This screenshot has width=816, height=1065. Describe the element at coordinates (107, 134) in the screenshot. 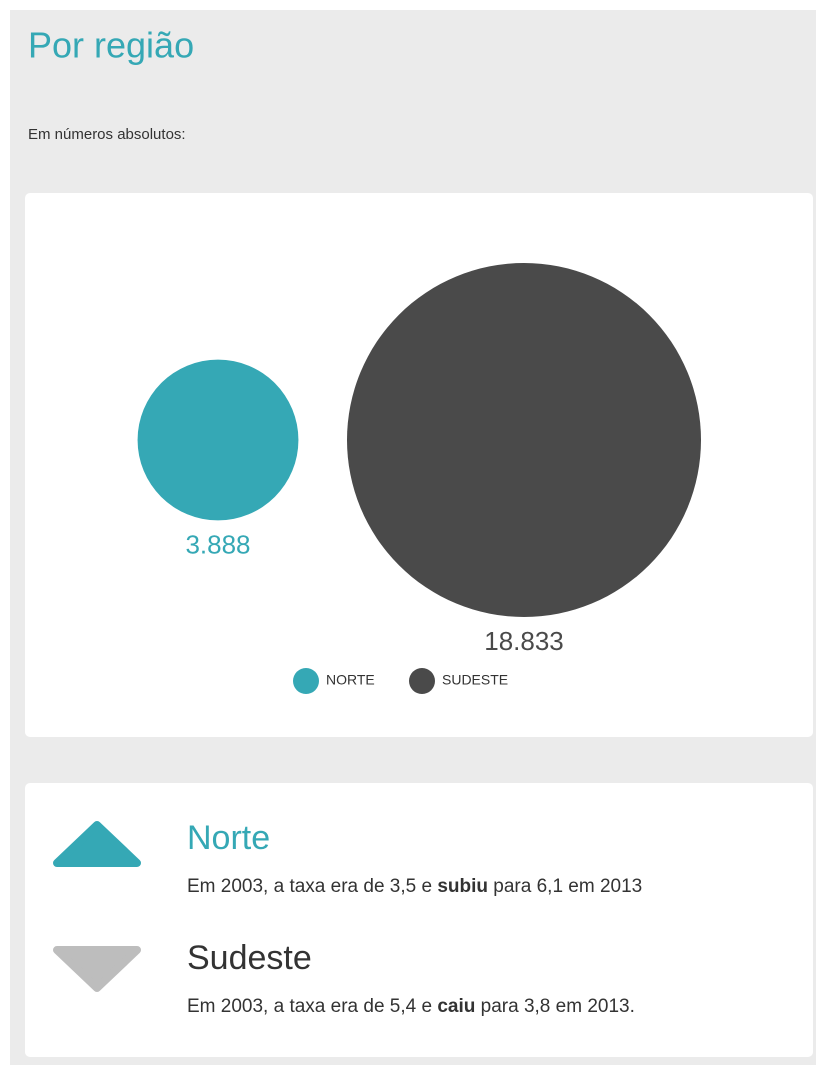

I see `subtitle: Em números absolutos:` at that location.